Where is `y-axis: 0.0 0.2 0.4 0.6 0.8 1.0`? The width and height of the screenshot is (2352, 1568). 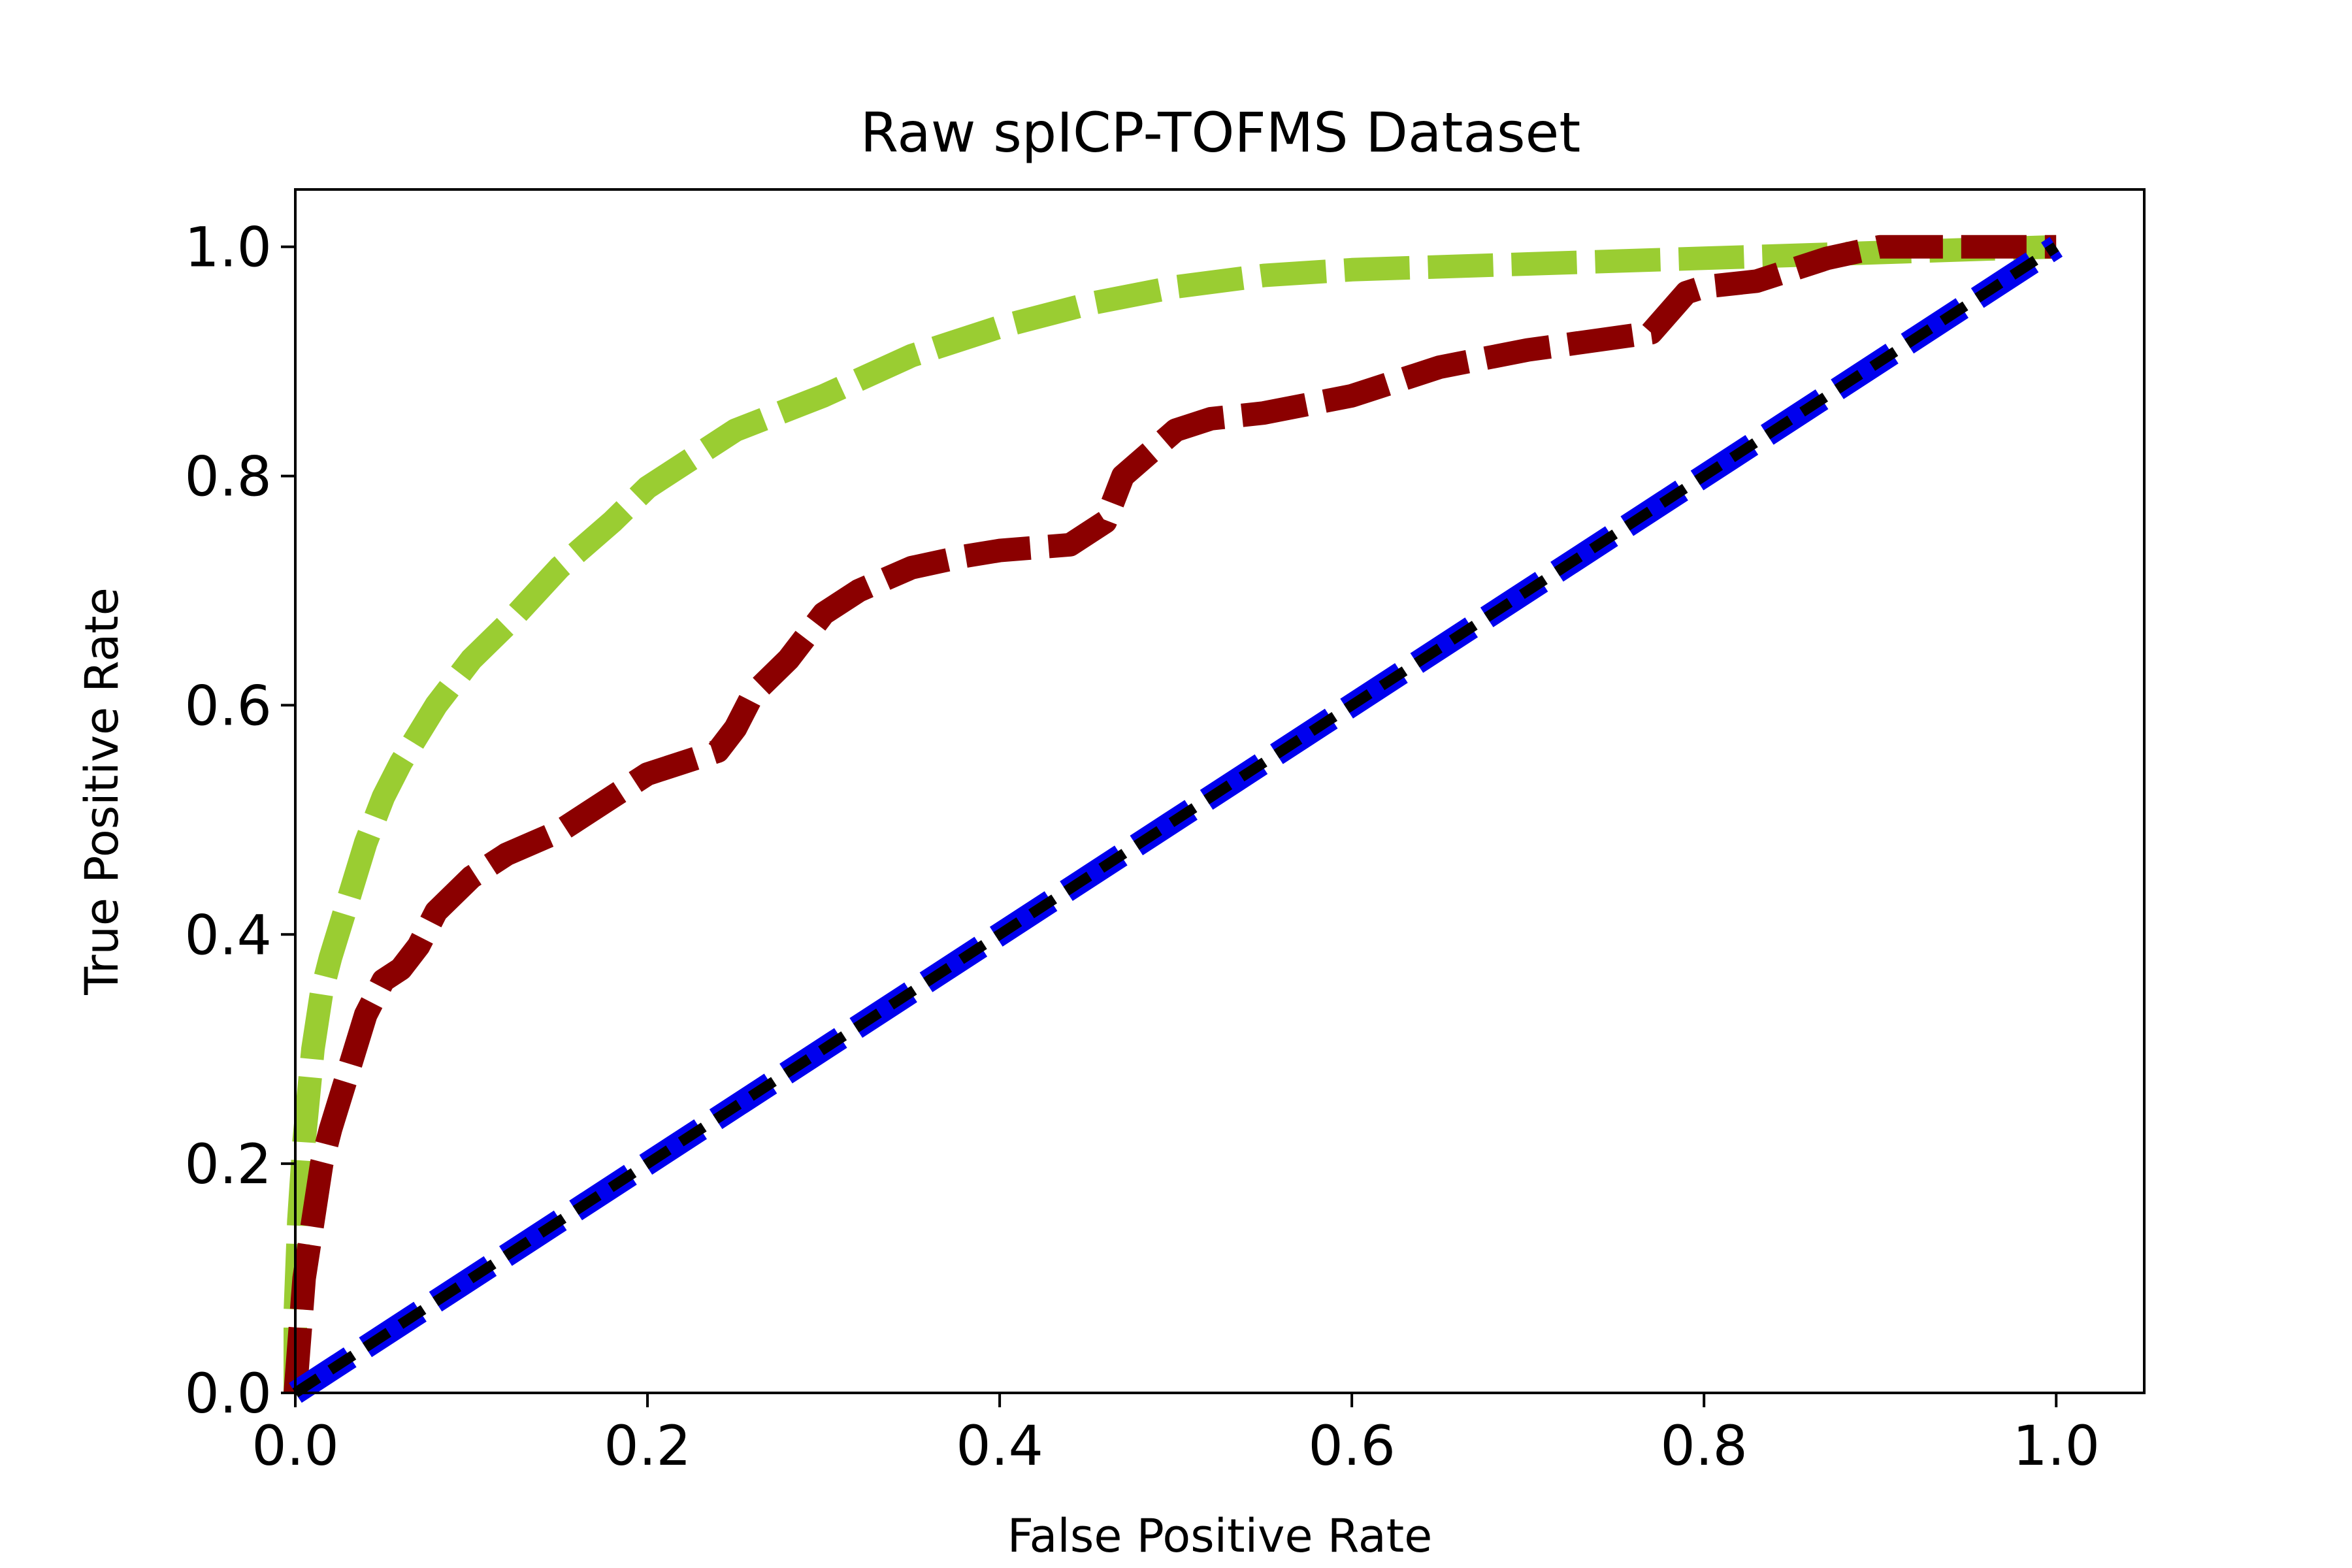 y-axis: 0.0 0.2 0.4 0.6 0.8 1.0 is located at coordinates (239, 821).